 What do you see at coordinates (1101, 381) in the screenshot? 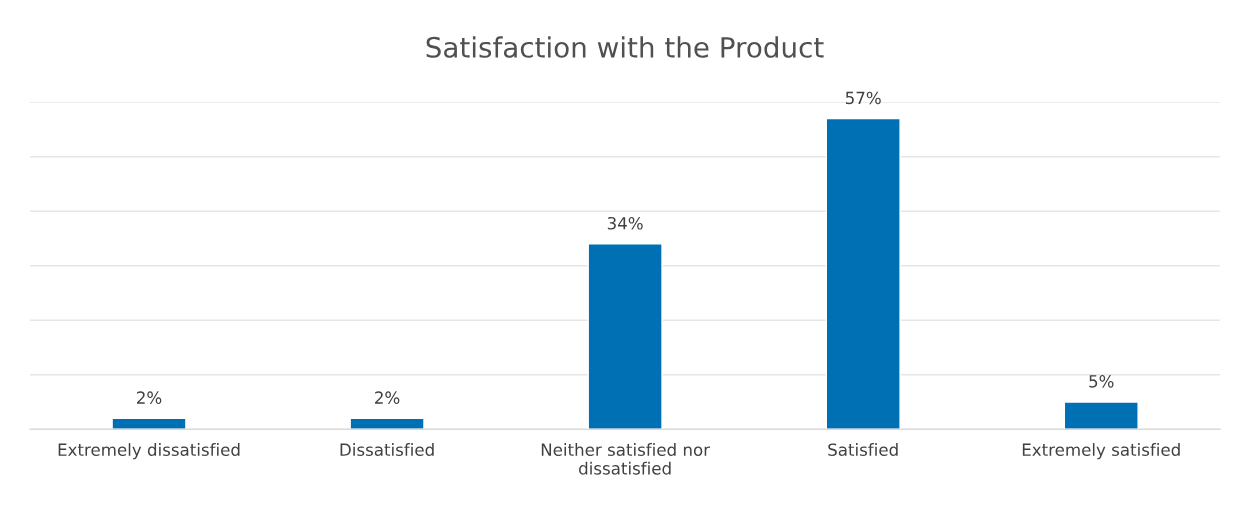
I see `data-label: 5%` at bounding box center [1101, 381].